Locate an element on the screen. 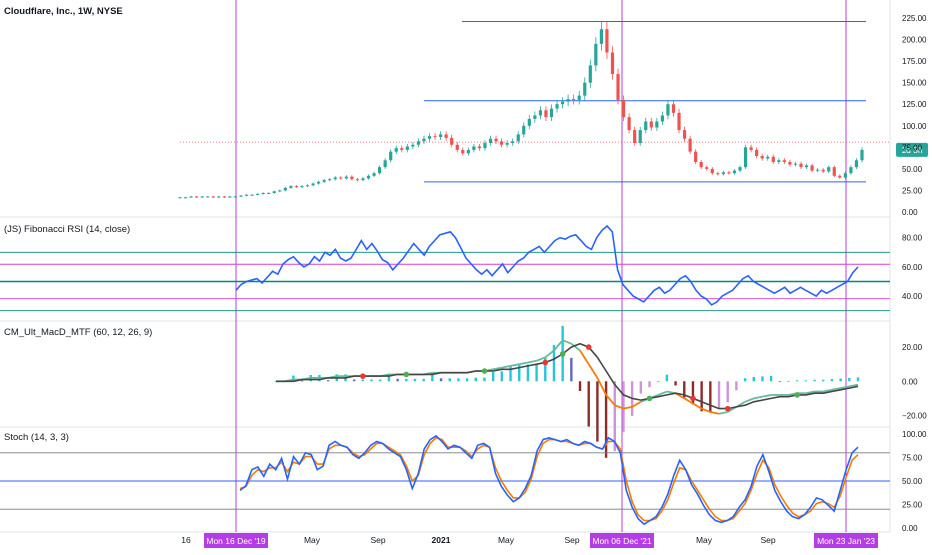 The height and width of the screenshot is (555, 932). stoch-tick-label: 25.00 is located at coordinates (912, 505).